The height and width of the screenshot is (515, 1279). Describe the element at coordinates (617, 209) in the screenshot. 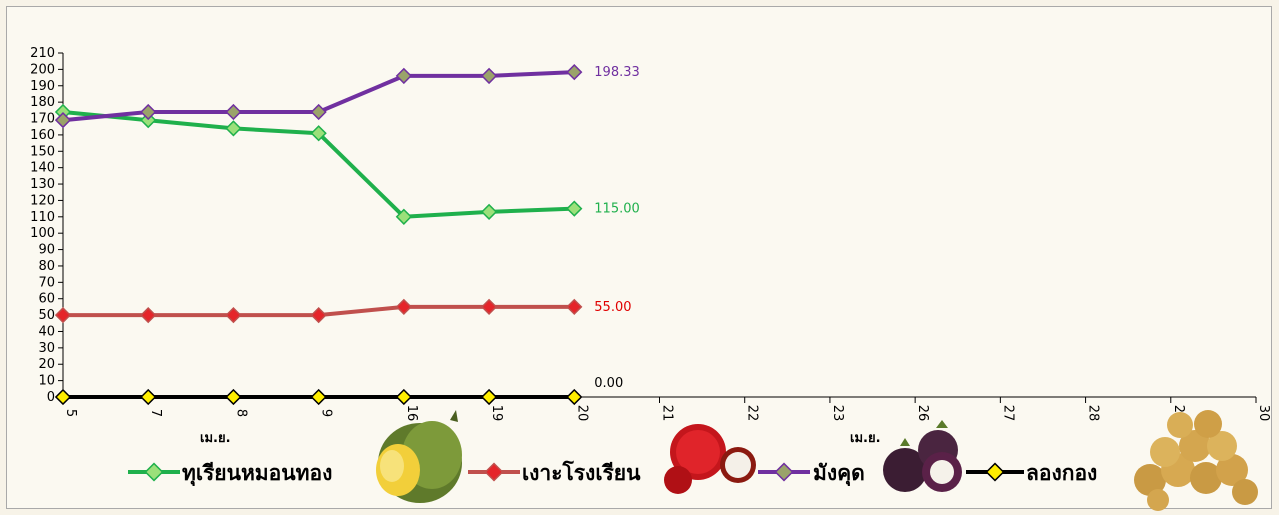

I see `end-value-label: 115.00` at that location.